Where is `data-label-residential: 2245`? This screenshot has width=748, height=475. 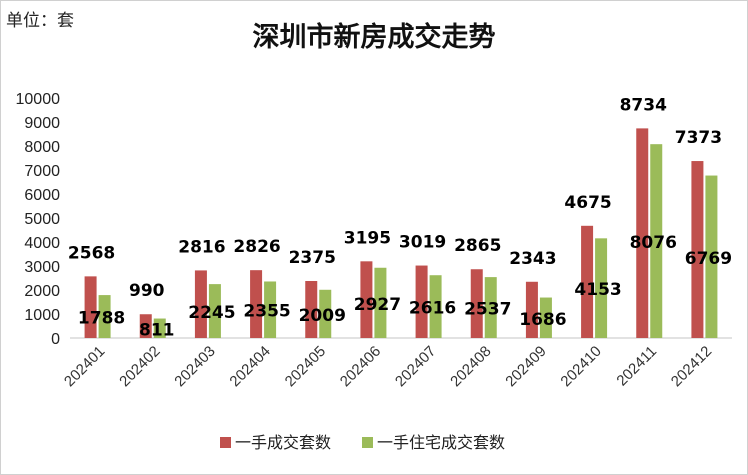 data-label-residential: 2245 is located at coordinates (211, 313).